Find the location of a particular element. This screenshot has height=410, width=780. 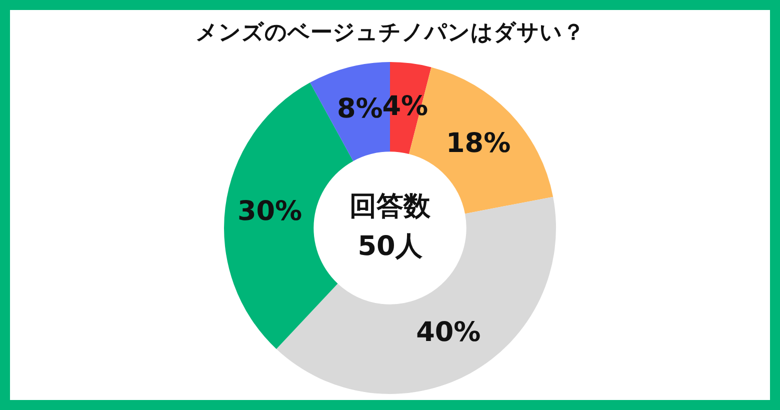

chart-title: メンズのベージュチノパンはダサい？ is located at coordinates (390, 33).